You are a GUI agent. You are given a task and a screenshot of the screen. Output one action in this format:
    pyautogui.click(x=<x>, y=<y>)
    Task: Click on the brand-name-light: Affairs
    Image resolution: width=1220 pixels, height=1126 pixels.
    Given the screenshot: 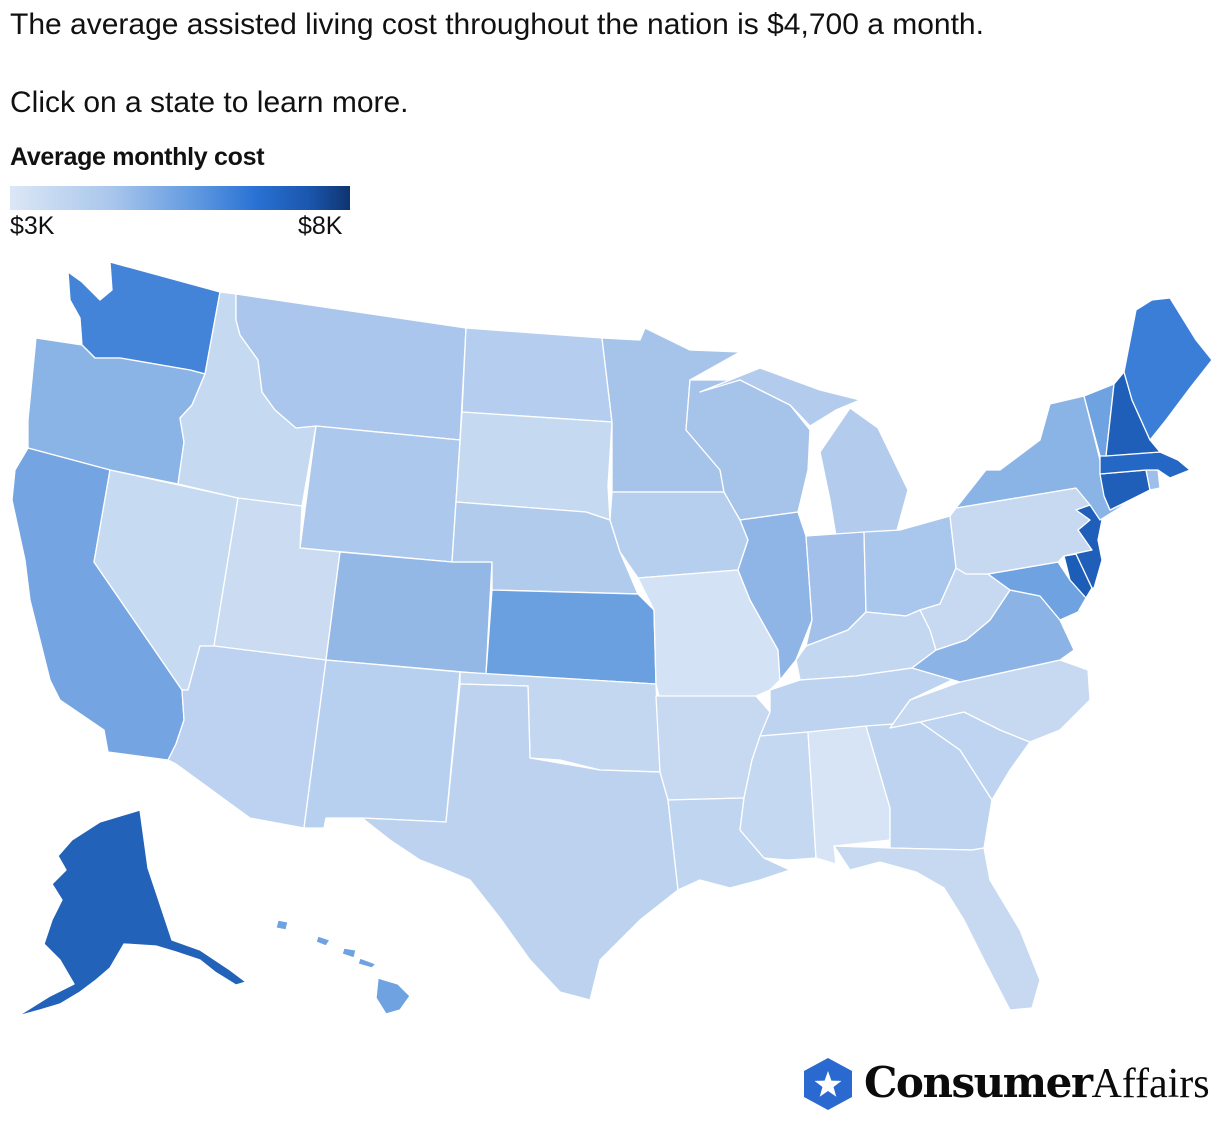 What is the action you would take?
    pyautogui.click(x=1150, y=1084)
    